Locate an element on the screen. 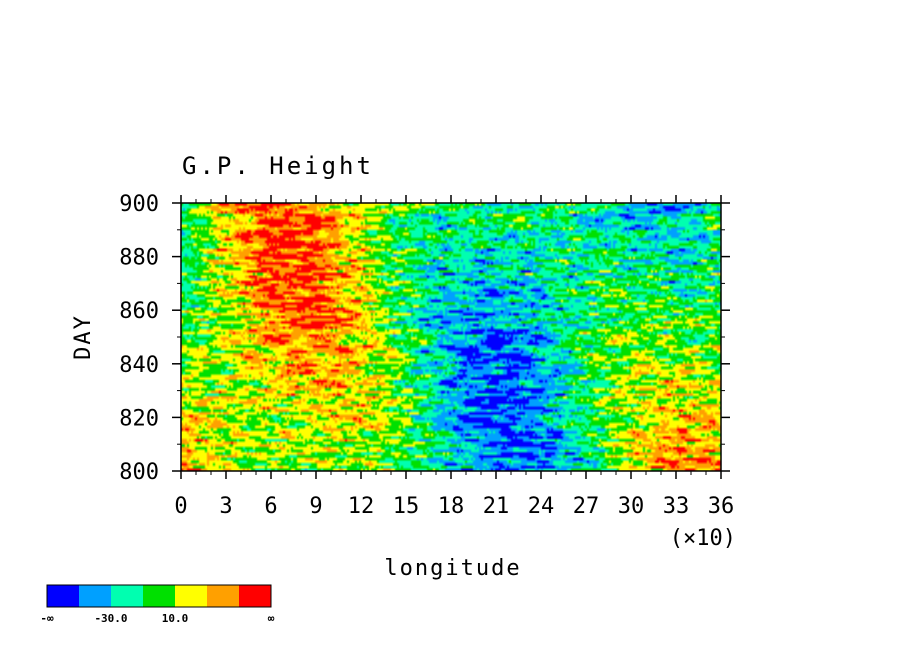 This screenshot has width=904, height=654. chart-title: G.P. Height is located at coordinates (278, 166).